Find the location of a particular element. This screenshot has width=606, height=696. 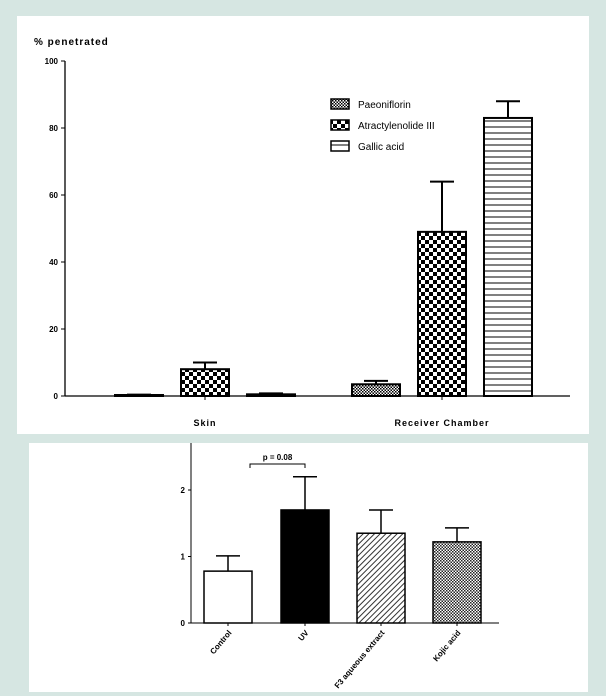

x-category-label: Skin is located at coordinates (204, 423).